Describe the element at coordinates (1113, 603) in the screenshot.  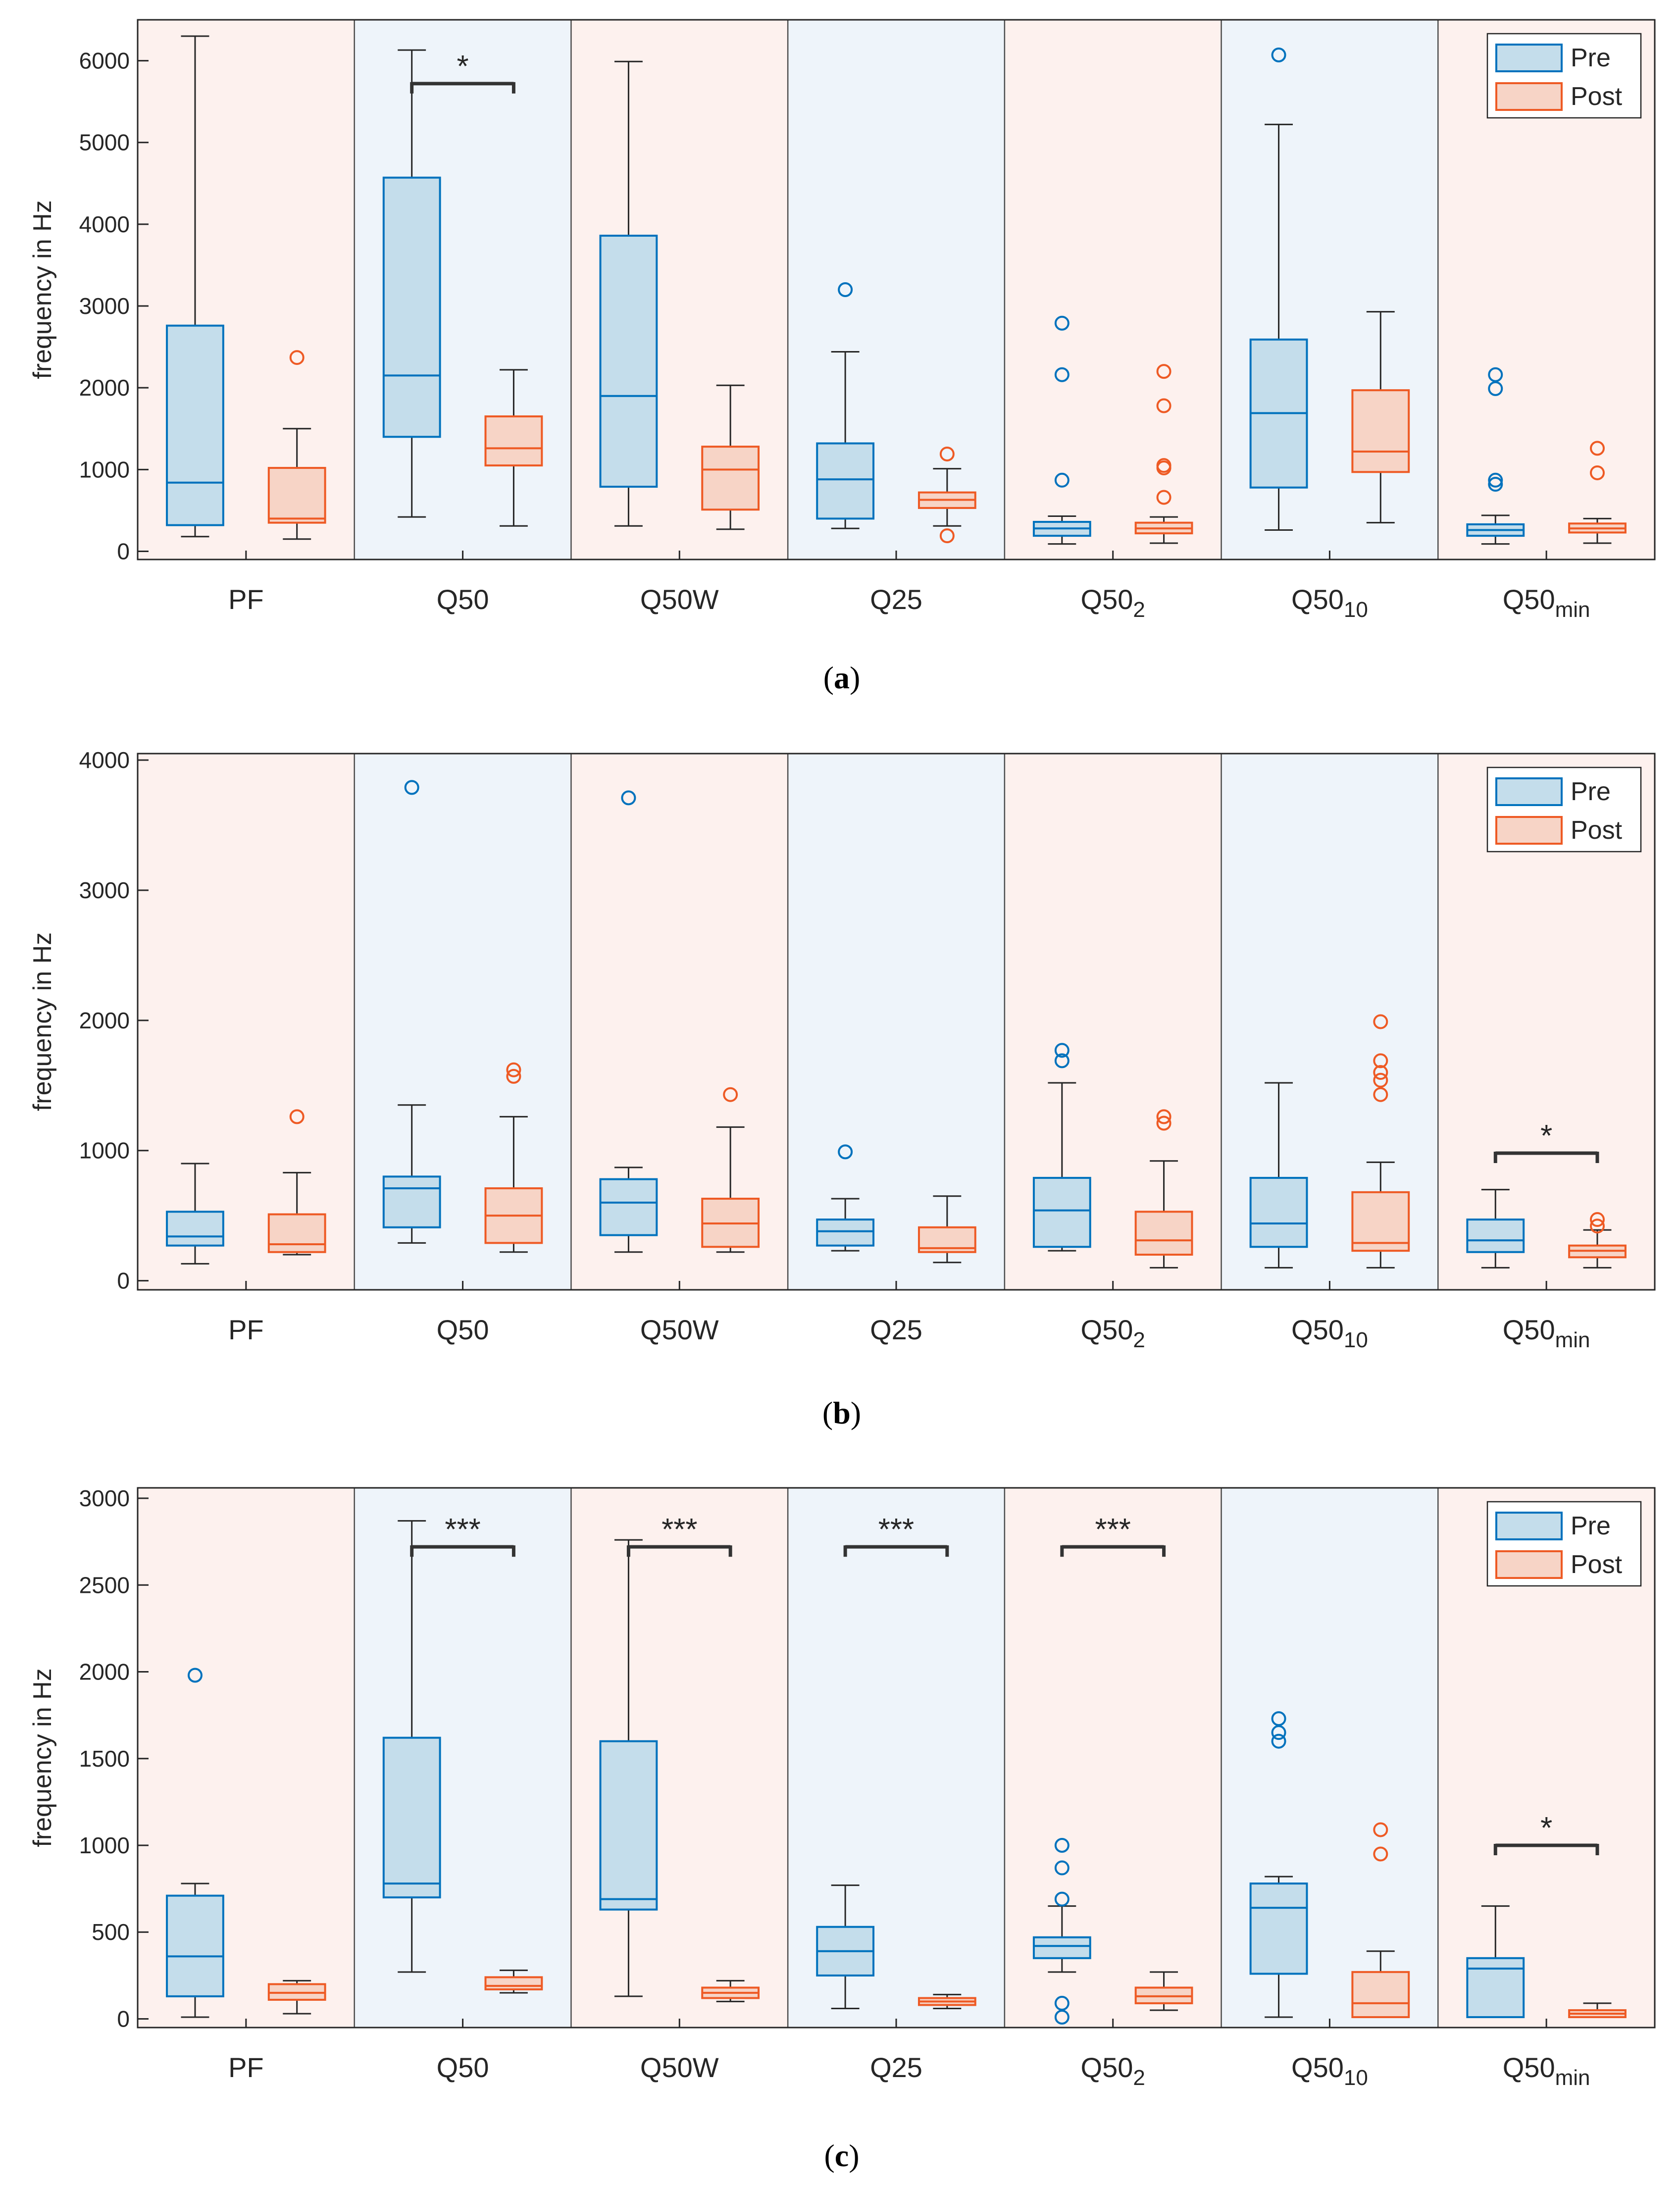
I see `x-tick-label: Q502` at that location.